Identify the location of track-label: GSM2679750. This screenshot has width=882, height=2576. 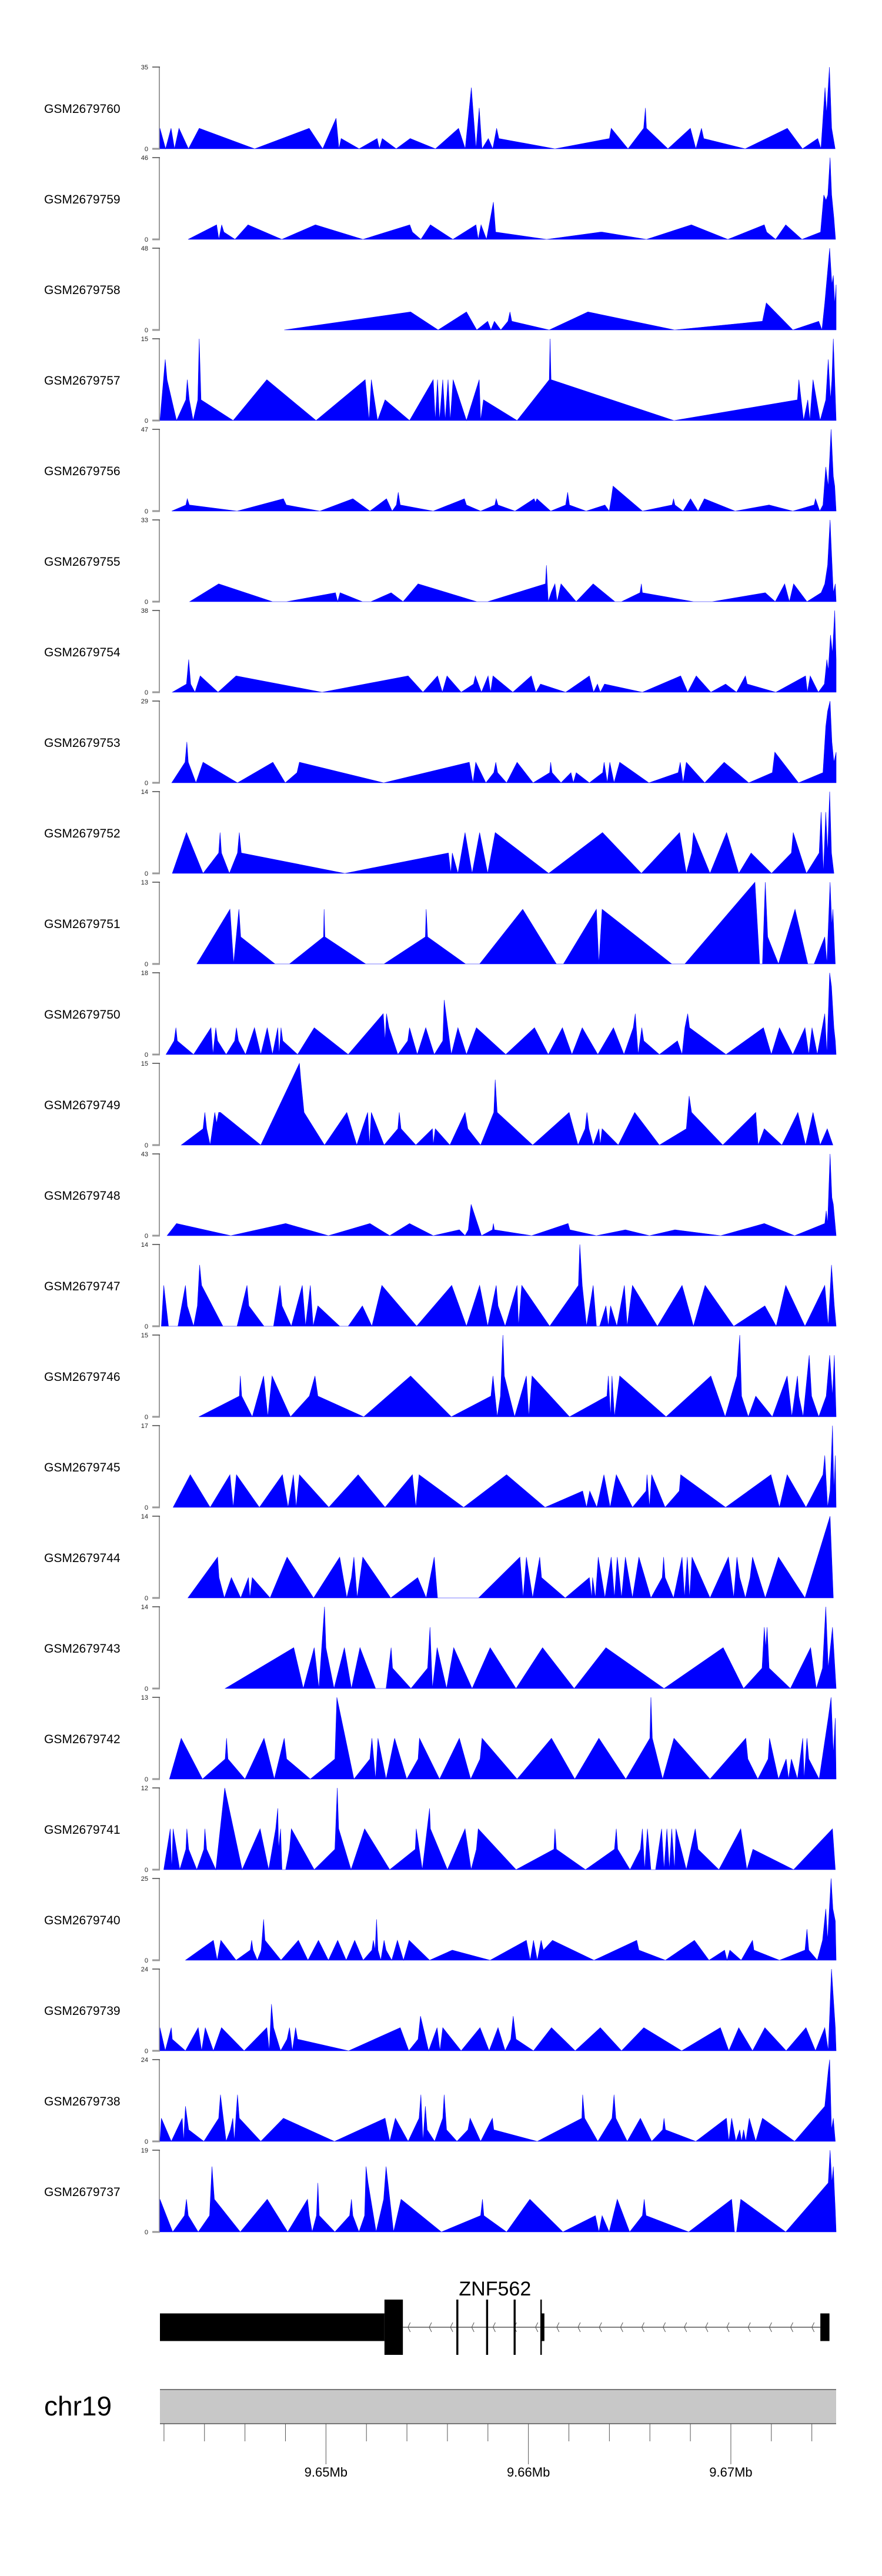
(82, 1014).